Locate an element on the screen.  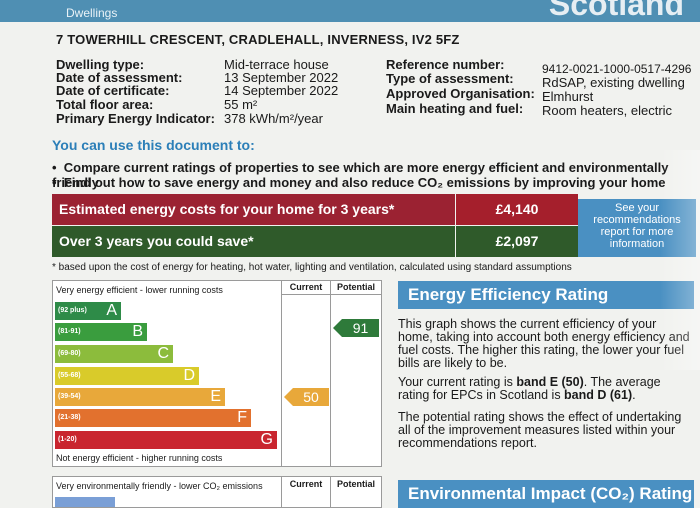
info-label: Total floor area: is located at coordinates (105, 104).